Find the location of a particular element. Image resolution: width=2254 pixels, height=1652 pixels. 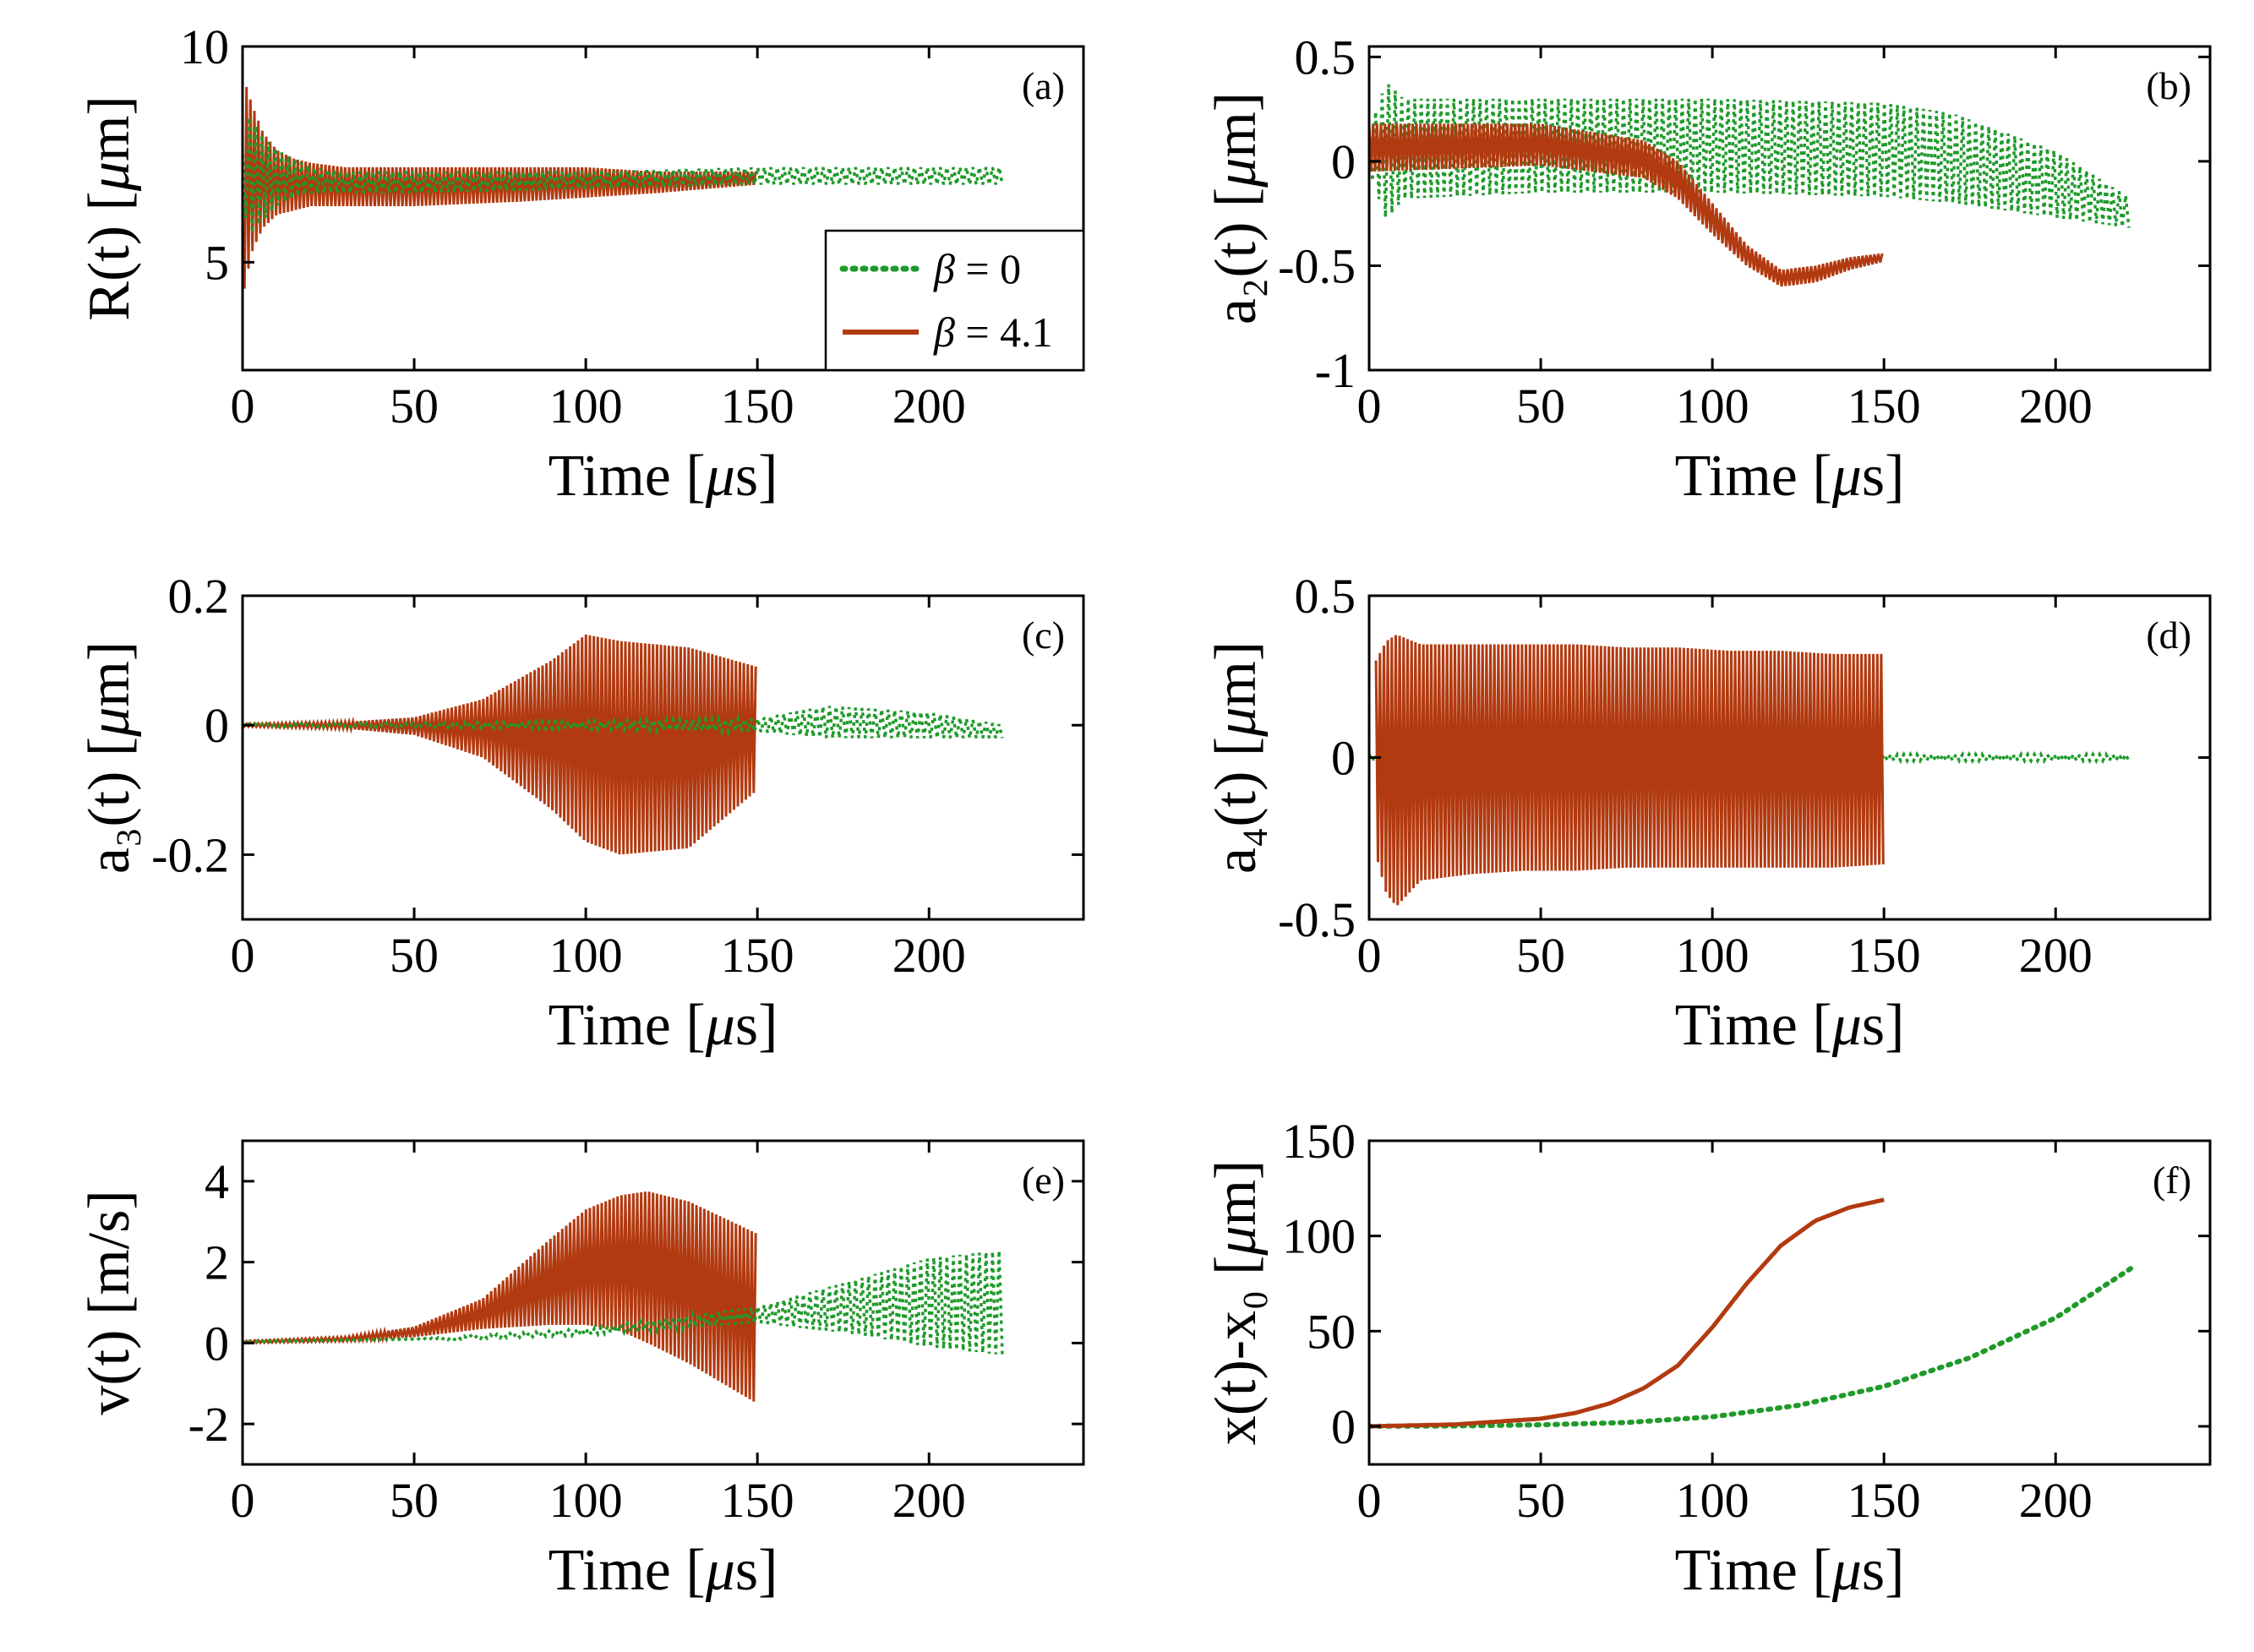

panel-tag-c: (c) is located at coordinates (1043, 635).